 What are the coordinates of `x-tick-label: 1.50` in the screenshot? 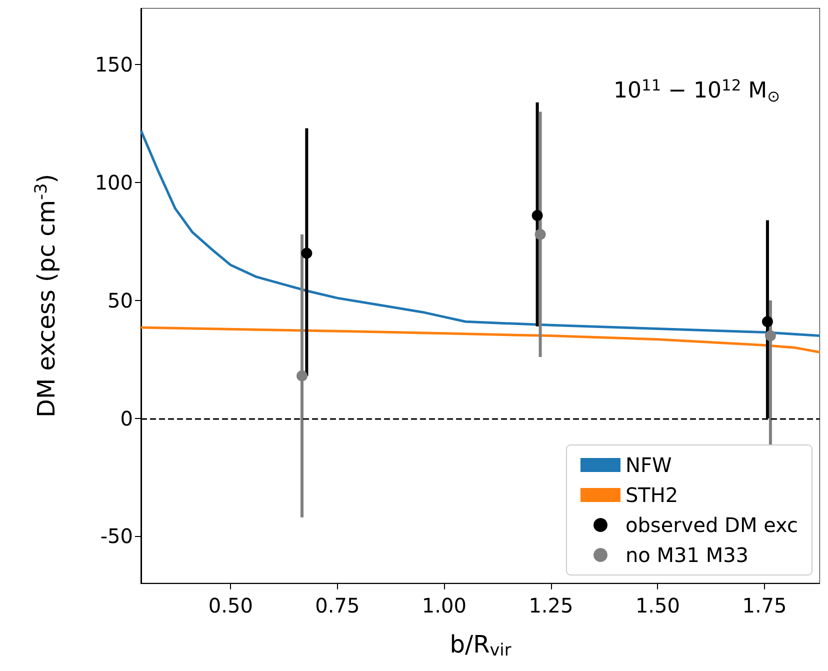 It's located at (657, 605).